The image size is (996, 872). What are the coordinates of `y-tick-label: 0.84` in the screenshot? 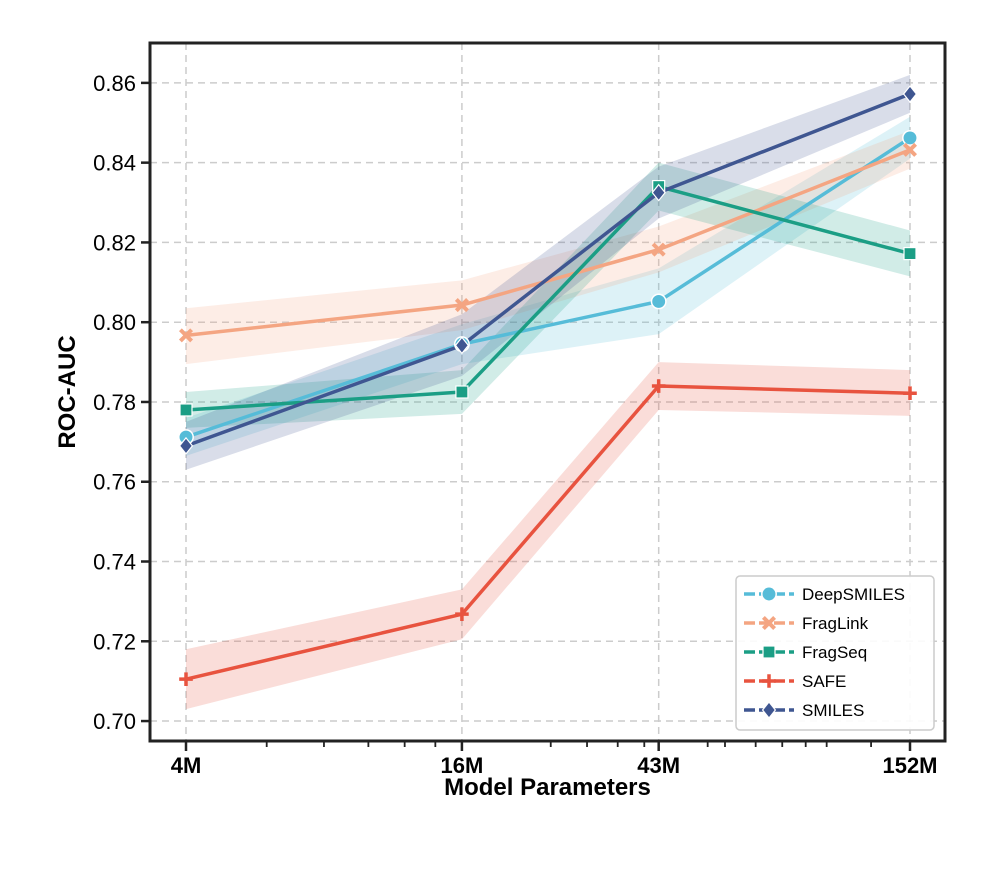 It's located at (114, 163).